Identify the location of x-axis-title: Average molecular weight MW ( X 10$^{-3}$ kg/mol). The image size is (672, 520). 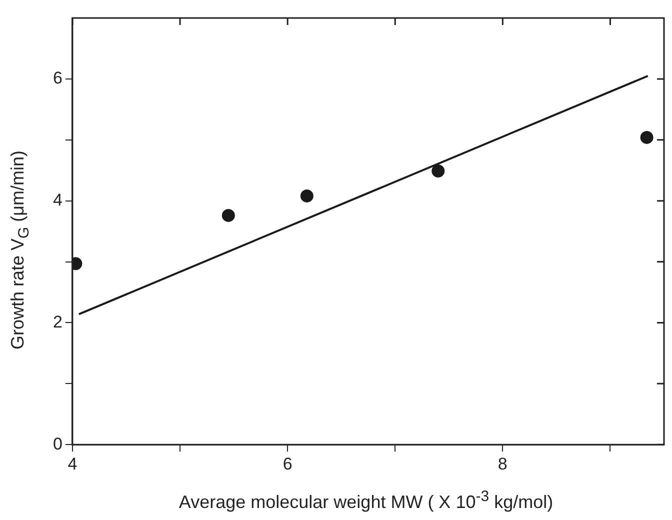
(366, 500).